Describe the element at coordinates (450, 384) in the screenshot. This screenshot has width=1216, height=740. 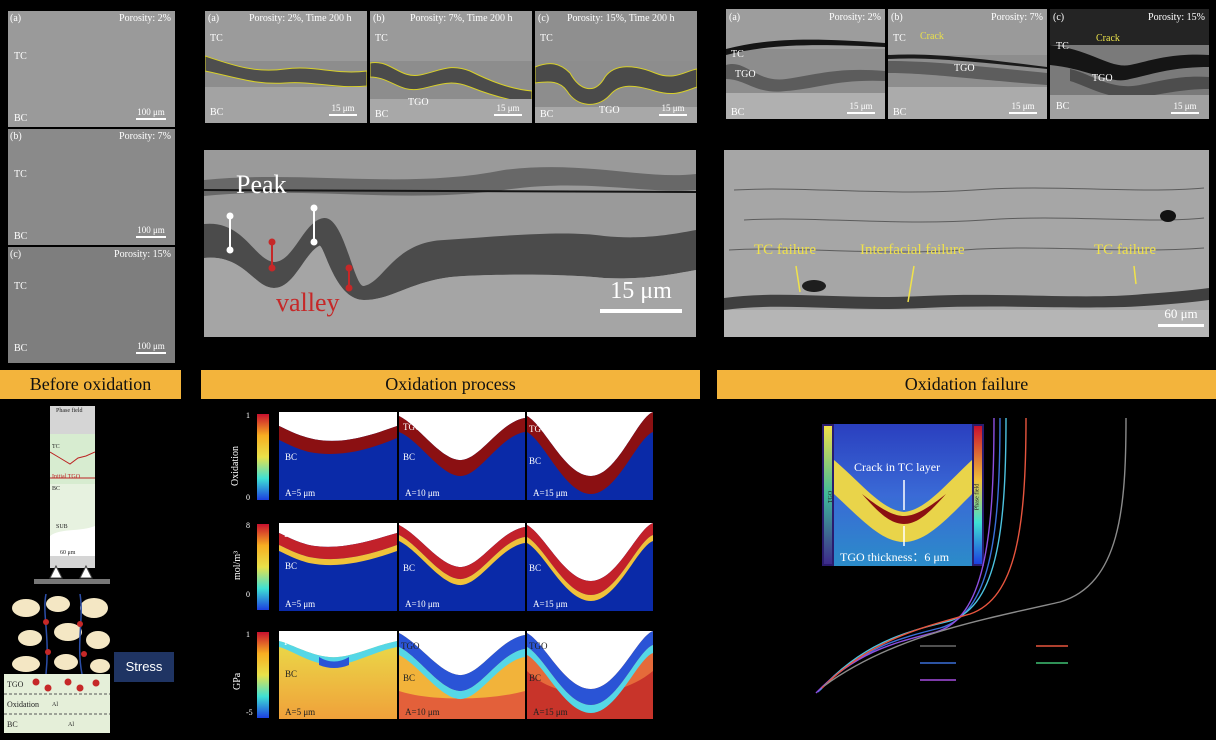
I see `banner-oxidation-process: Oxidation process` at that location.